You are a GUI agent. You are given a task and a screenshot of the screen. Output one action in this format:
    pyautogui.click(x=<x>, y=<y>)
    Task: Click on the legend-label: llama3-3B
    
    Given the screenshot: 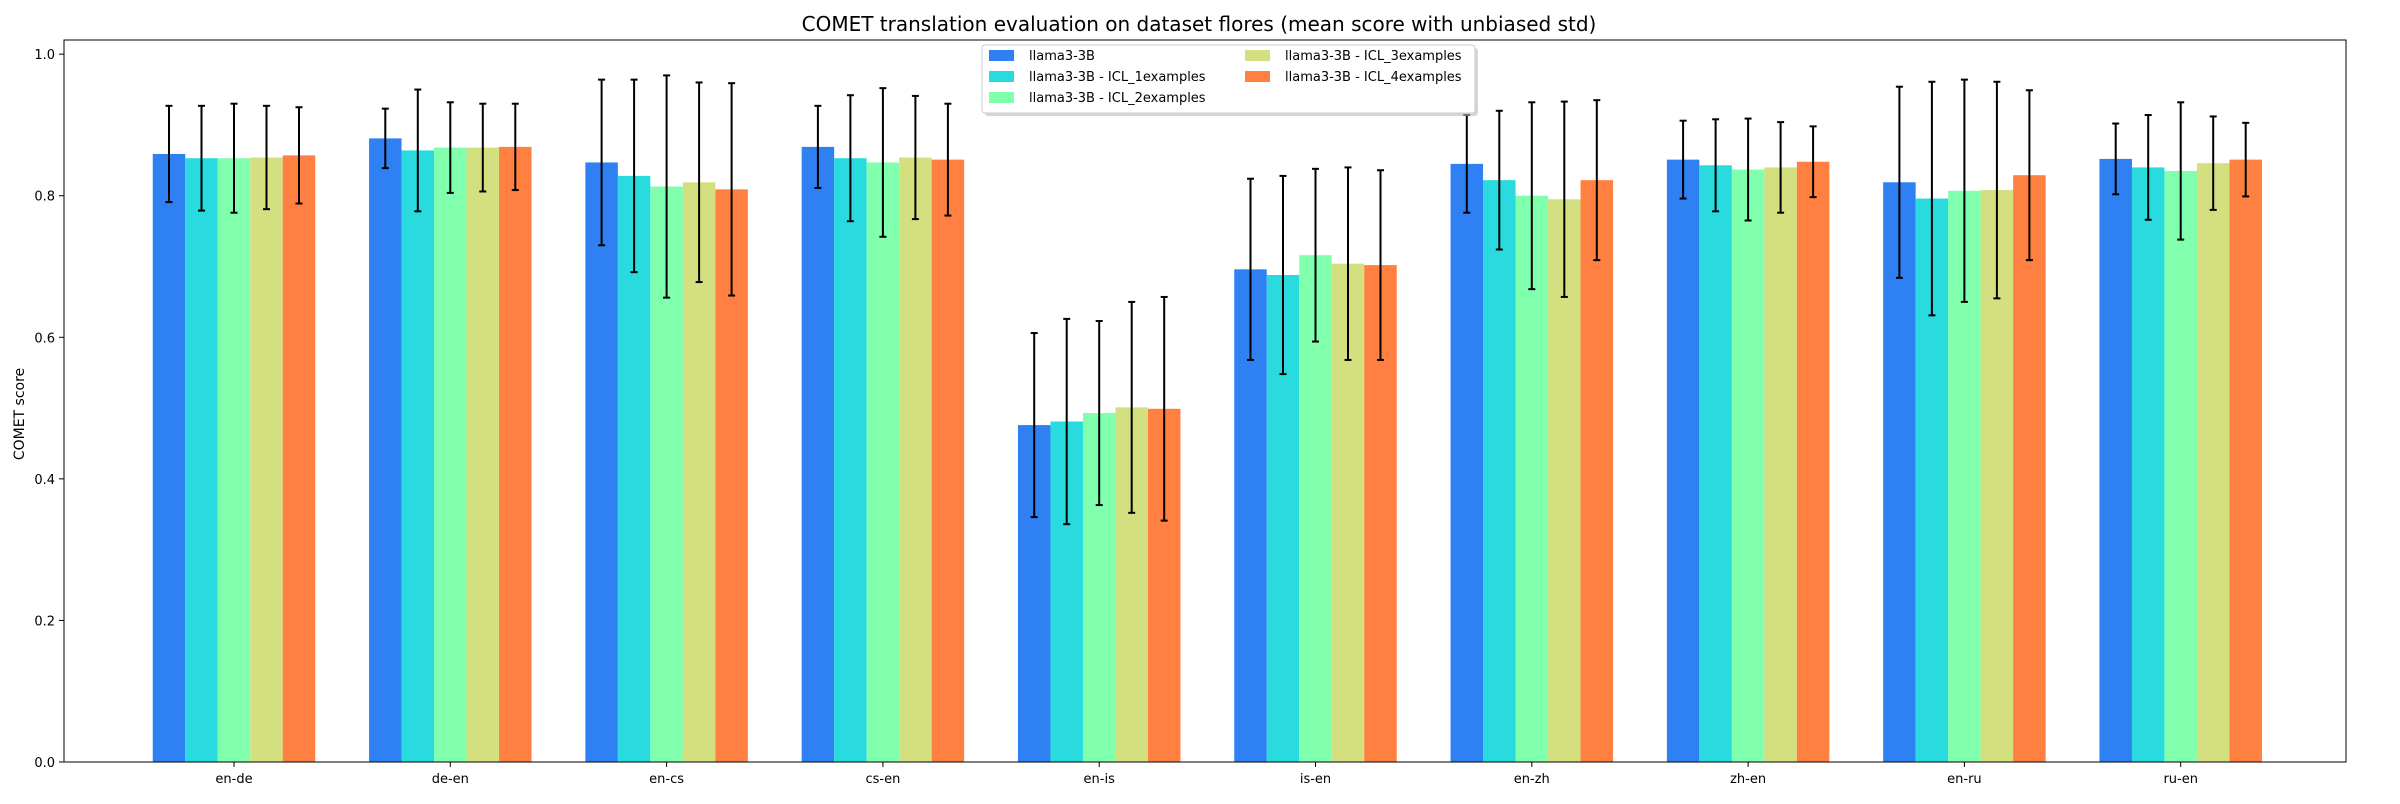 What is the action you would take?
    pyautogui.click(x=1062, y=56)
    